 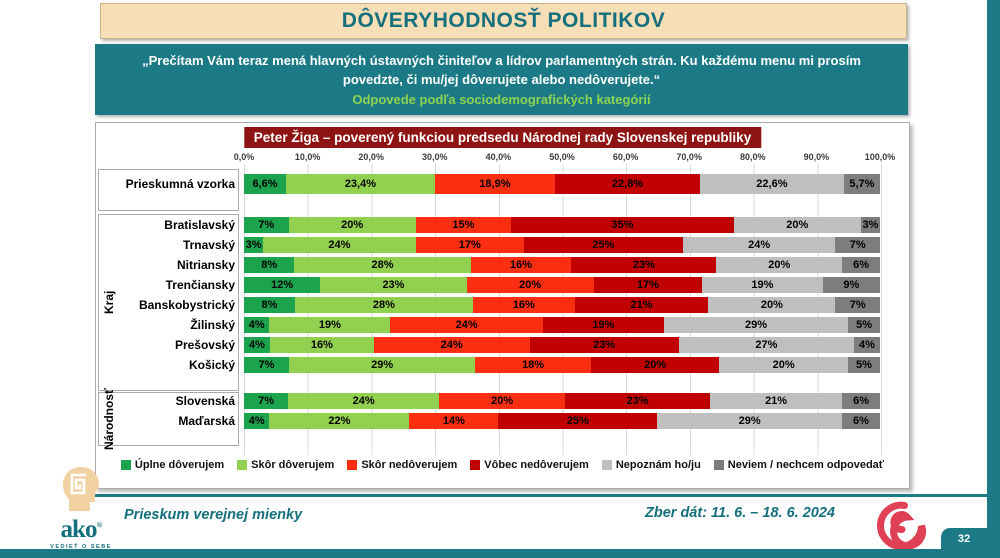 I want to click on row-label: Maďarská, so click(x=206, y=421).